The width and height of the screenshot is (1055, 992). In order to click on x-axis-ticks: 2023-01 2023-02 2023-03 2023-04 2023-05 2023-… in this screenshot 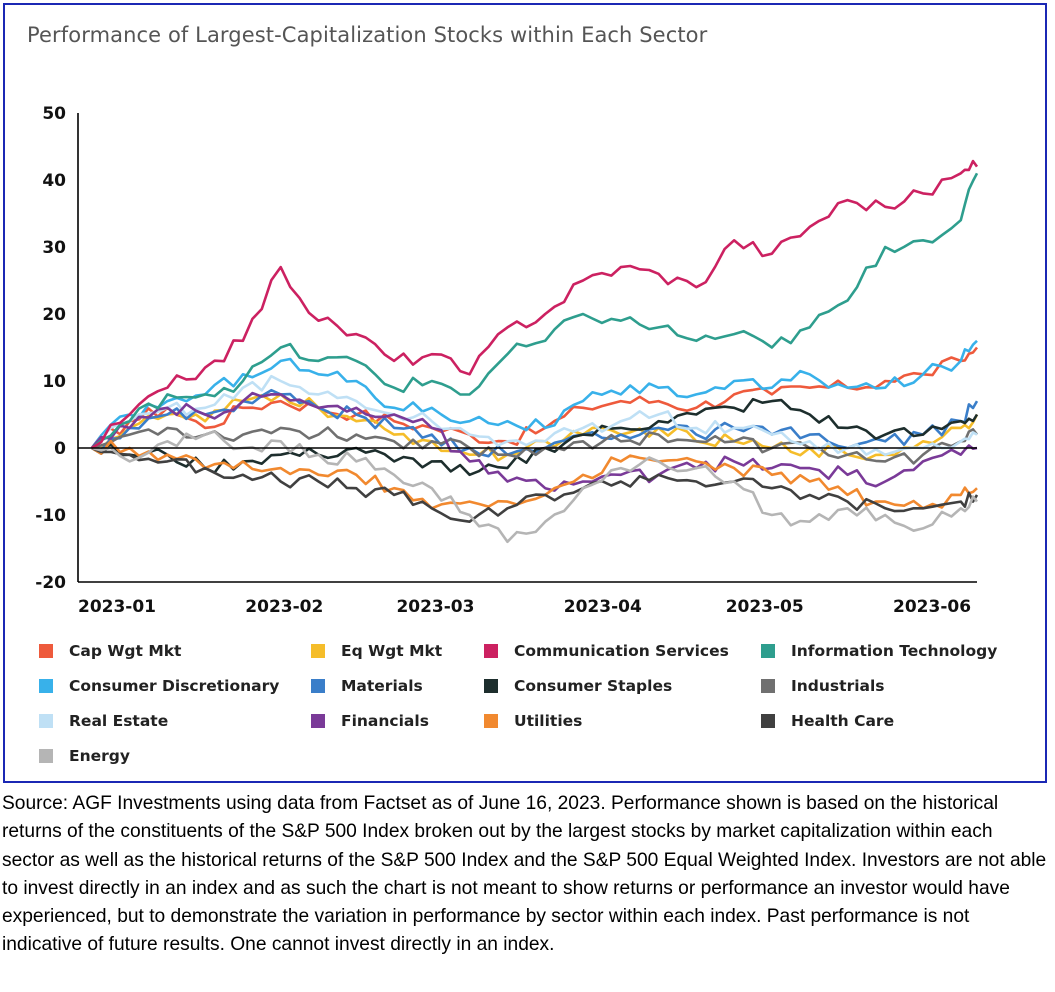, I will do `click(524, 607)`.